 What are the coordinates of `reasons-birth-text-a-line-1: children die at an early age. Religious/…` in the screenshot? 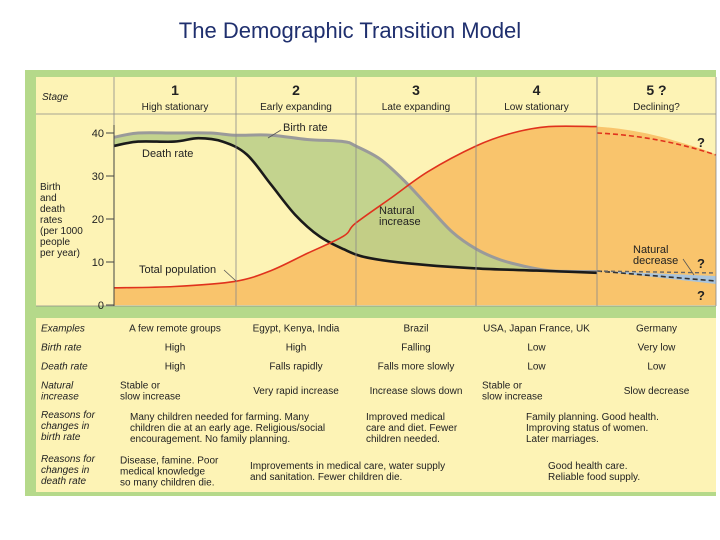 It's located at (227, 428).